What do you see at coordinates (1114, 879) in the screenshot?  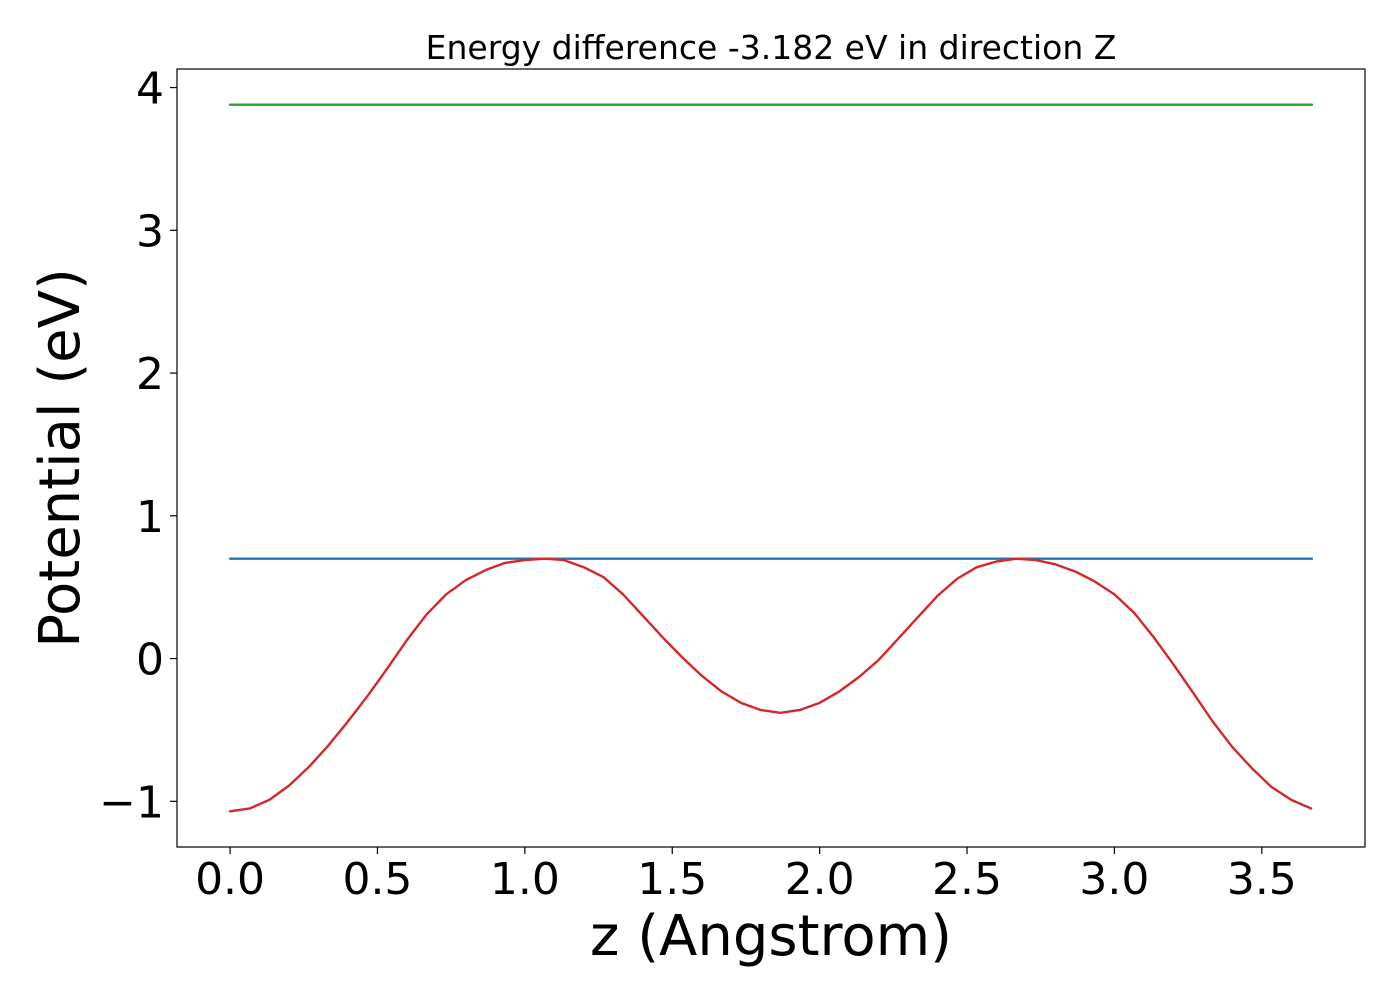 I see `x-tick-label: 3.0` at bounding box center [1114, 879].